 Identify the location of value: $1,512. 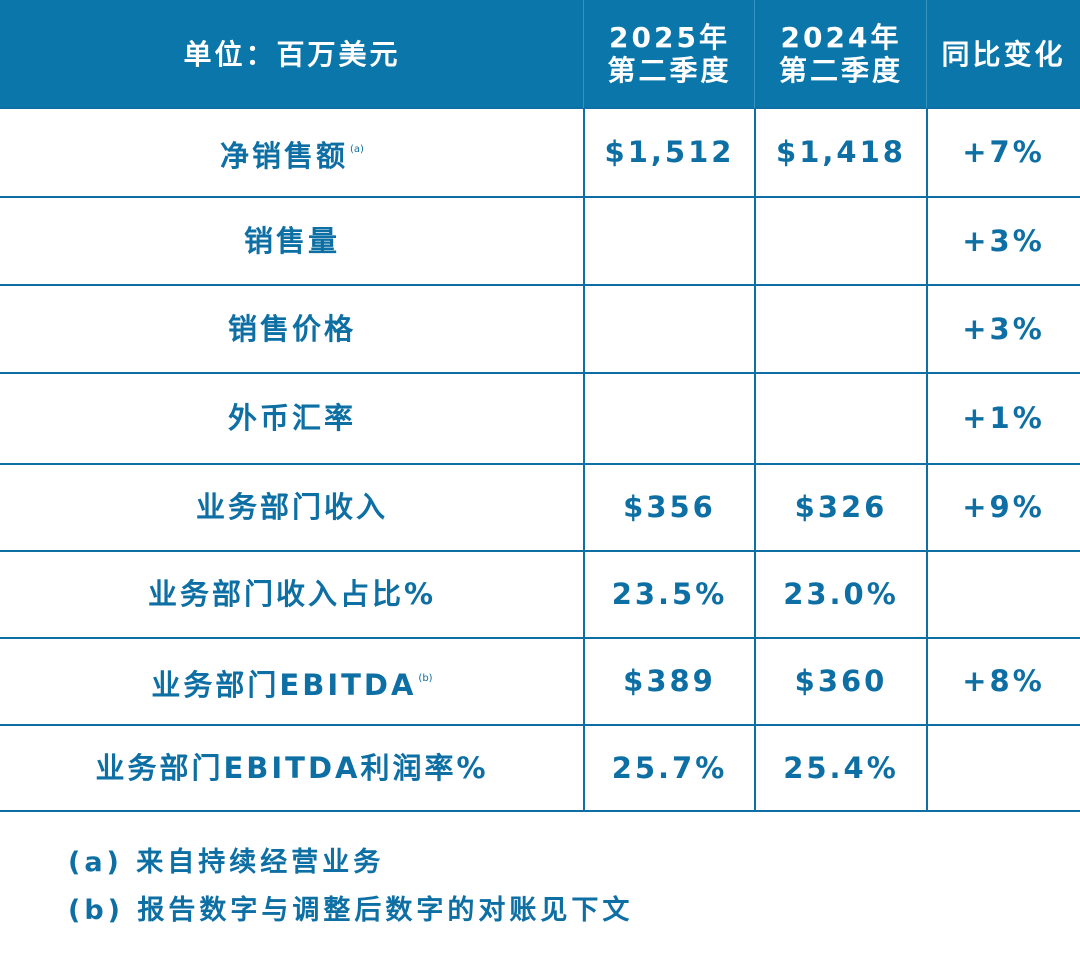
(669, 152).